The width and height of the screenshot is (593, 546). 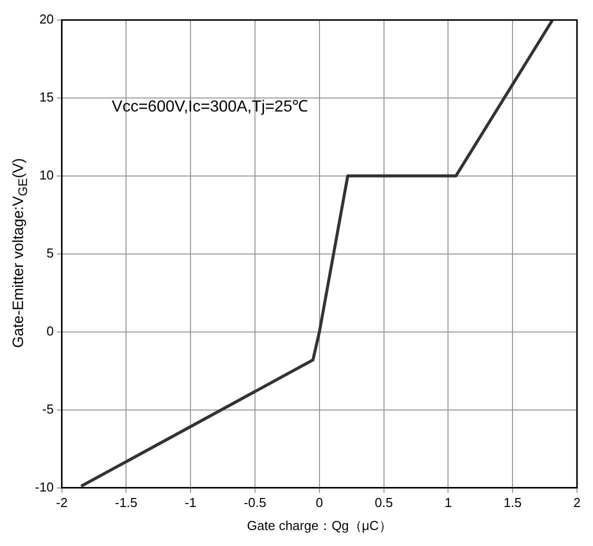 What do you see at coordinates (190, 502) in the screenshot?
I see `x-tick-label: -1` at bounding box center [190, 502].